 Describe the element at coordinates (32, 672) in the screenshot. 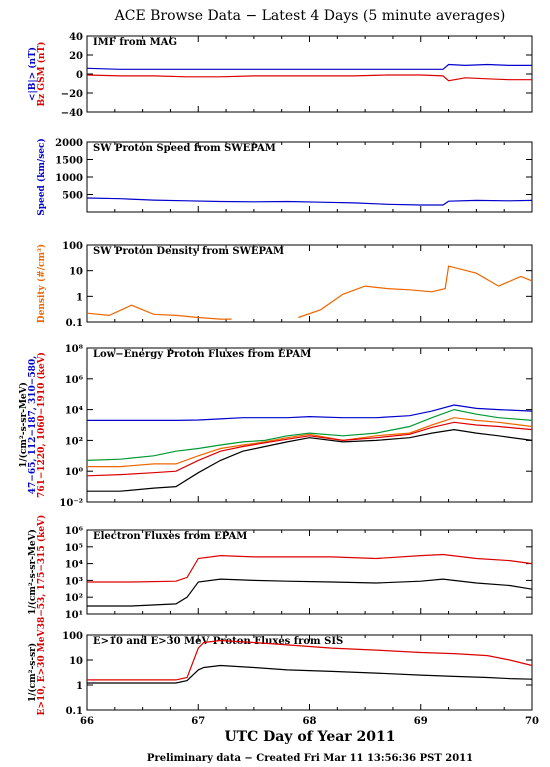

I see `y-axis-label: 1/(cm²-s-sr)` at that location.